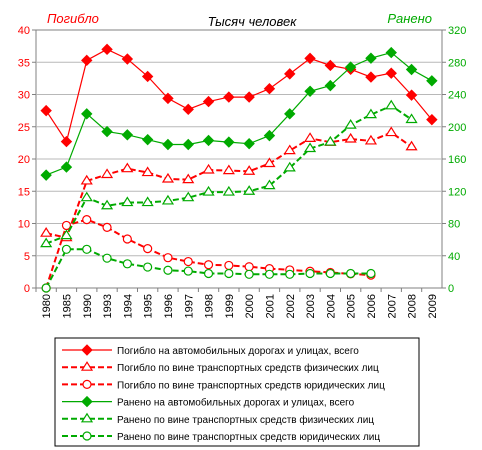 This screenshot has height=450, width=482. What do you see at coordinates (73, 18) in the screenshot?
I see `left-axis-label: Погибло` at bounding box center [73, 18].